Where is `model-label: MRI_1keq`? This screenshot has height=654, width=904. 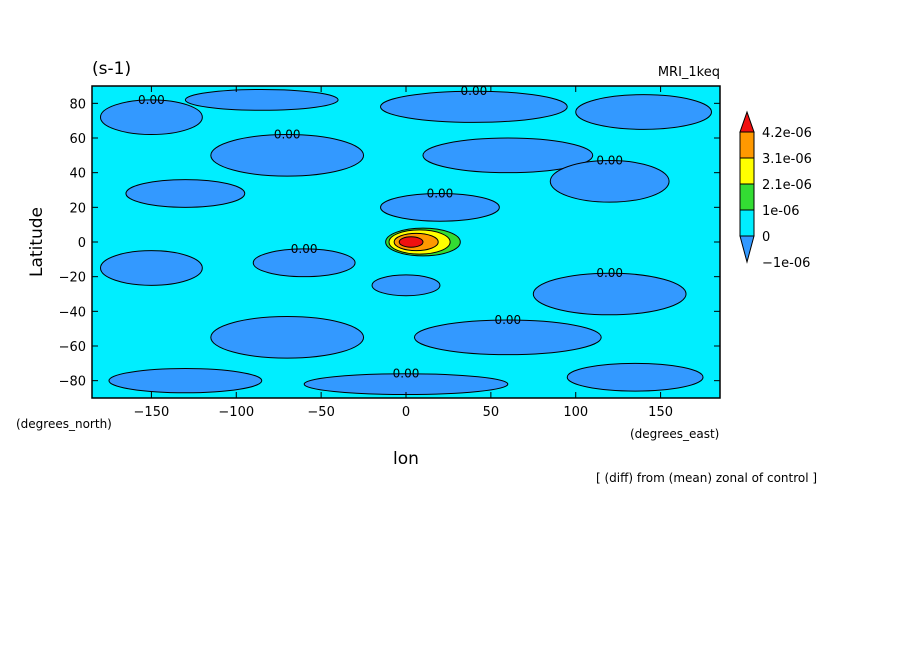 model-label: MRI_1keq is located at coordinates (689, 72).